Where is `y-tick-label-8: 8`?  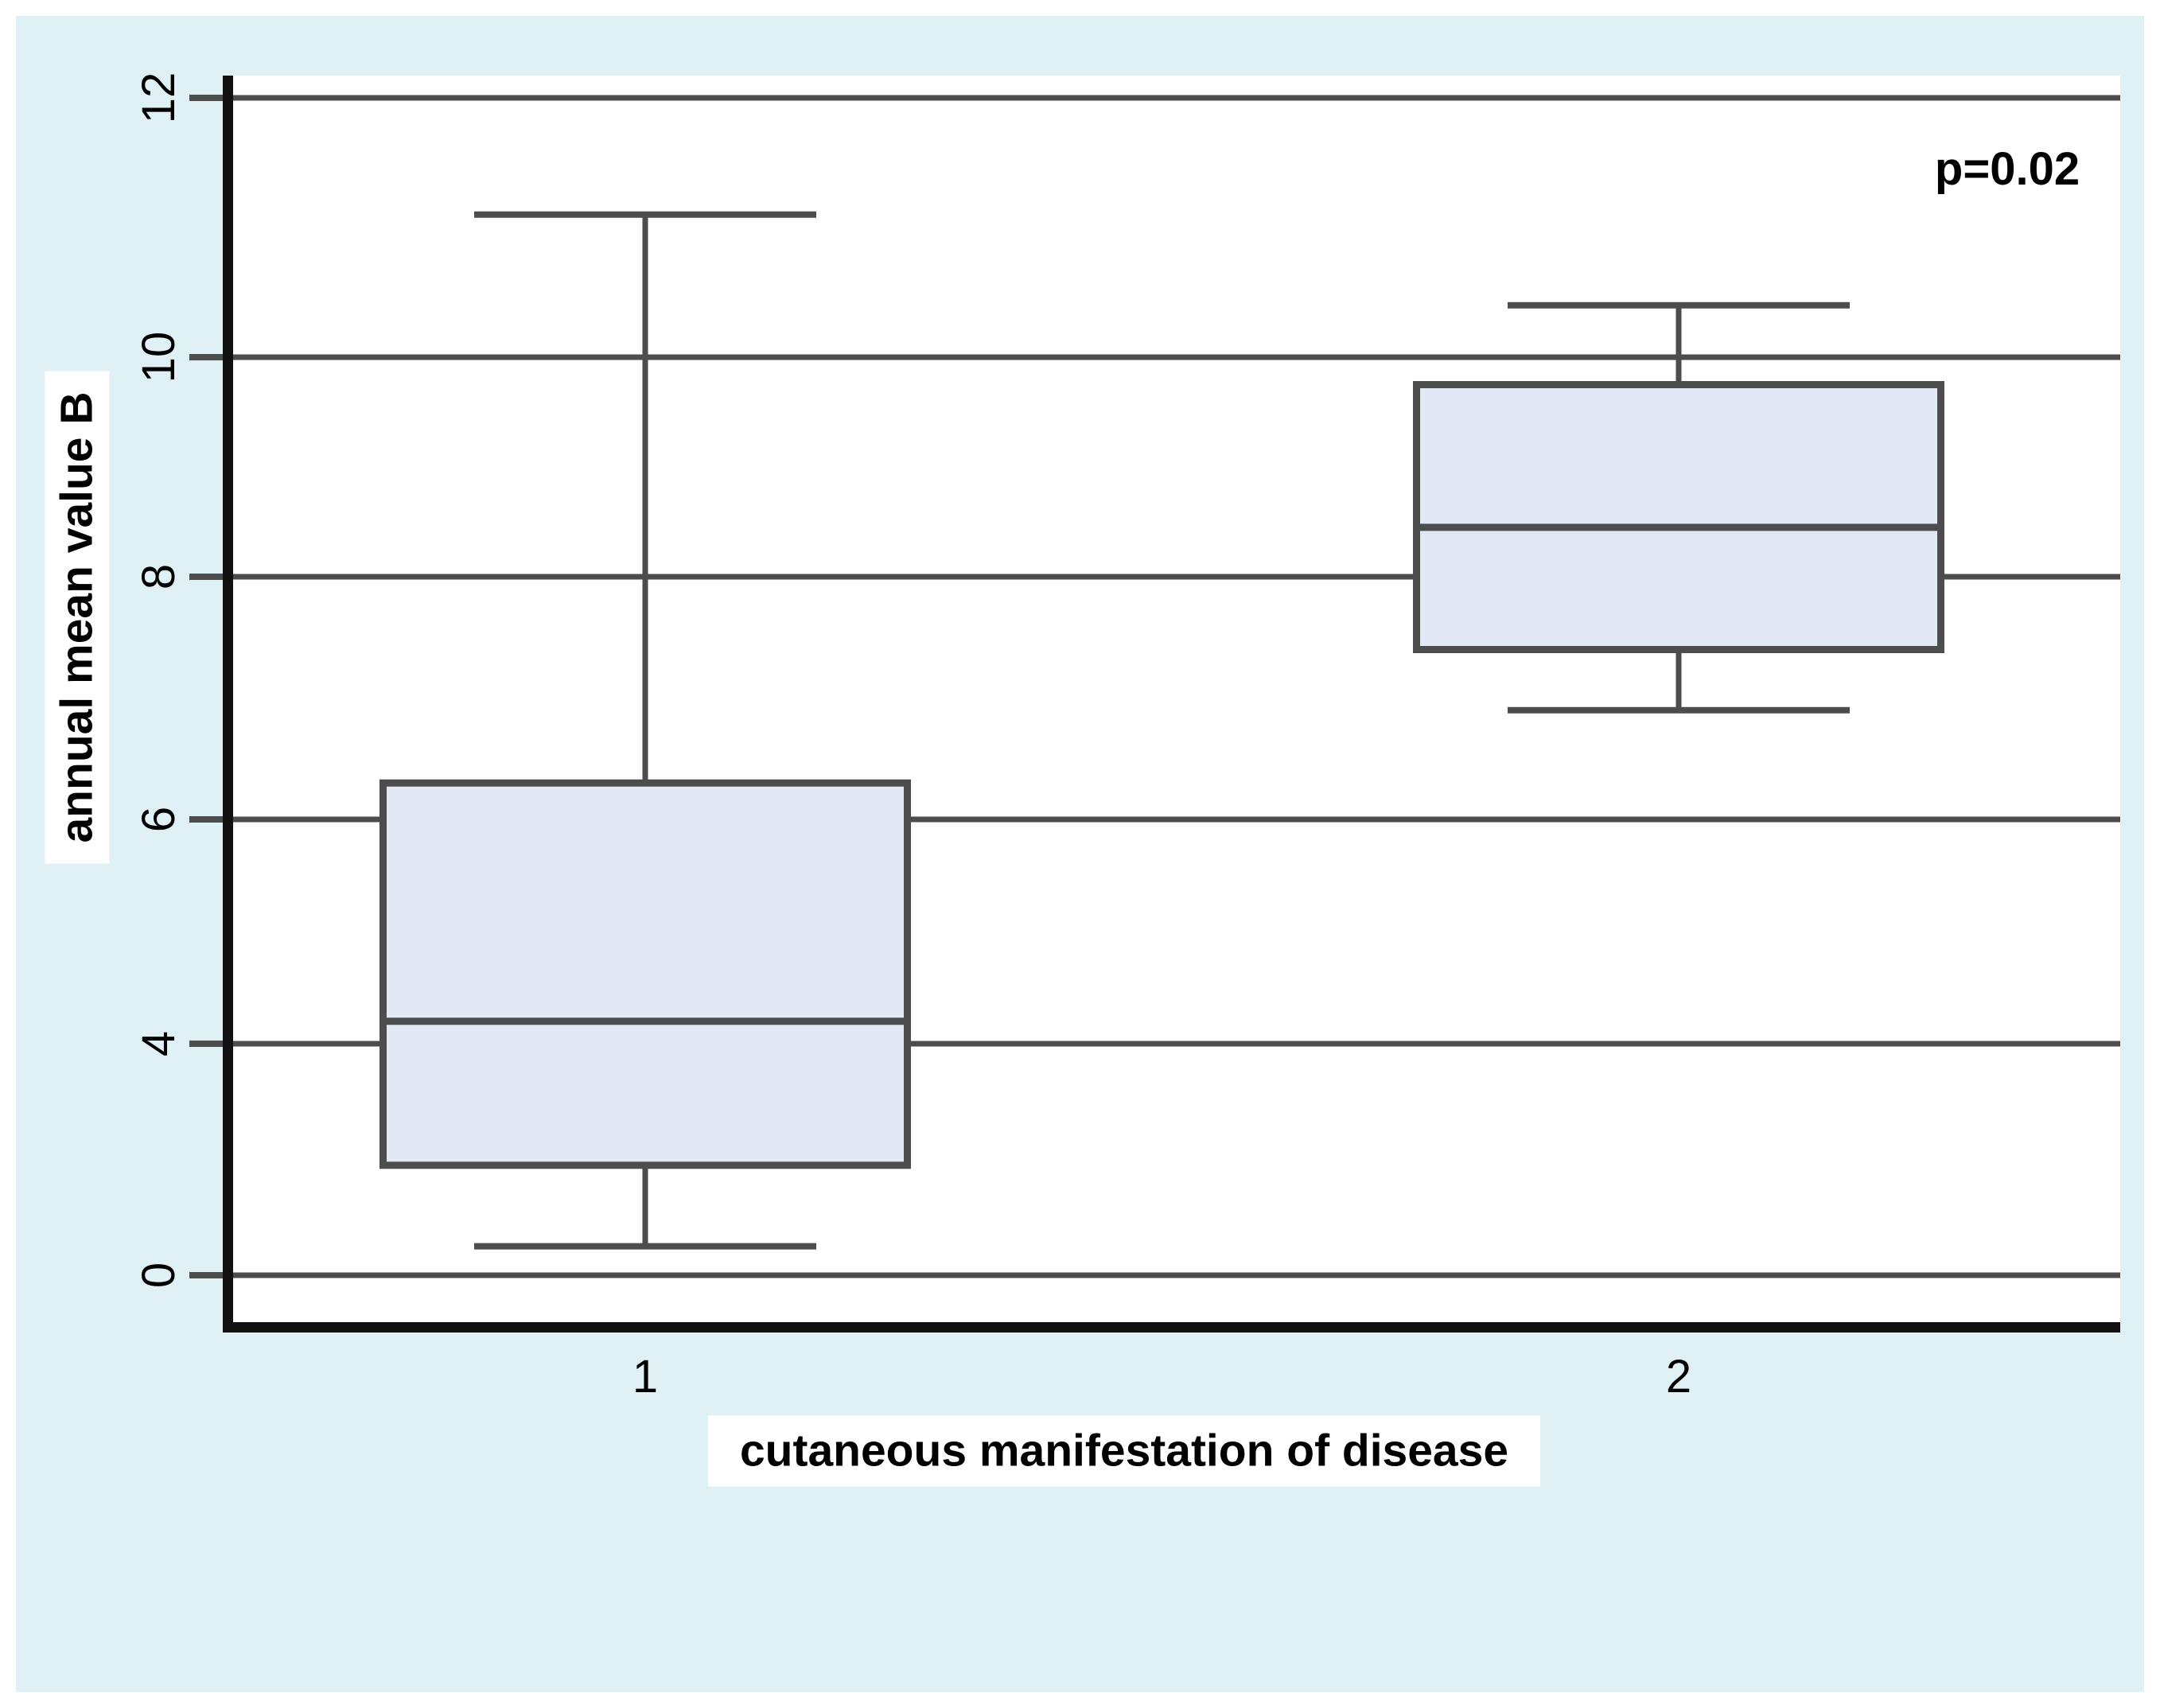 y-tick-label-8: 8 is located at coordinates (159, 576).